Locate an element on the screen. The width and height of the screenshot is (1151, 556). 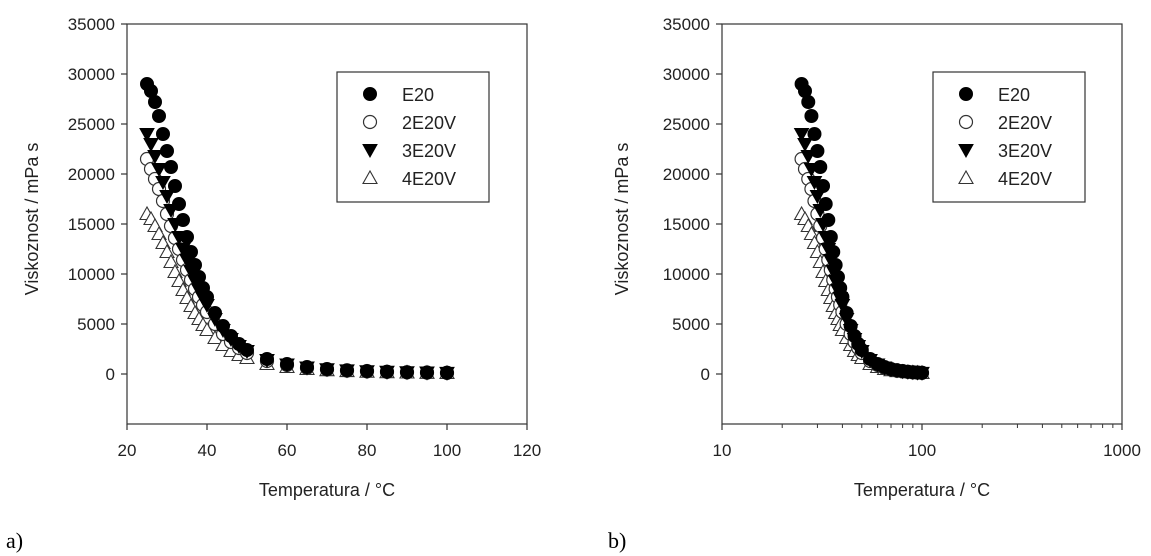
x-tick-label: 40 is located at coordinates (207, 450).